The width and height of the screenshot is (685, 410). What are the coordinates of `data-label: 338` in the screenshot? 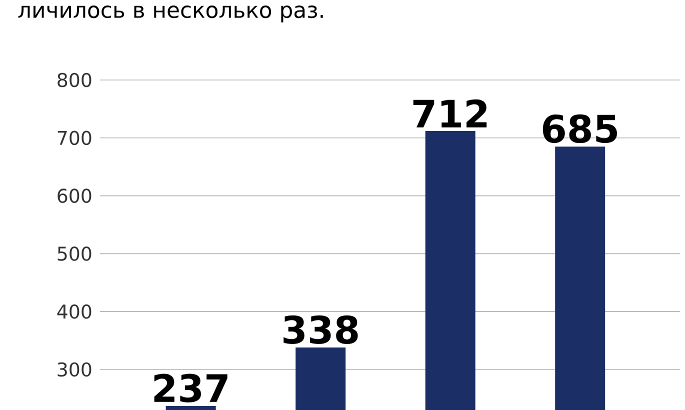 It's located at (321, 329).